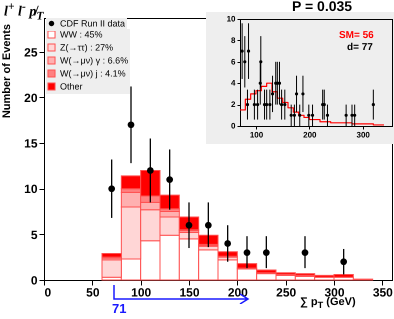  Describe the element at coordinates (48, 293) in the screenshot. I see `x-tick-label: 0` at that location.